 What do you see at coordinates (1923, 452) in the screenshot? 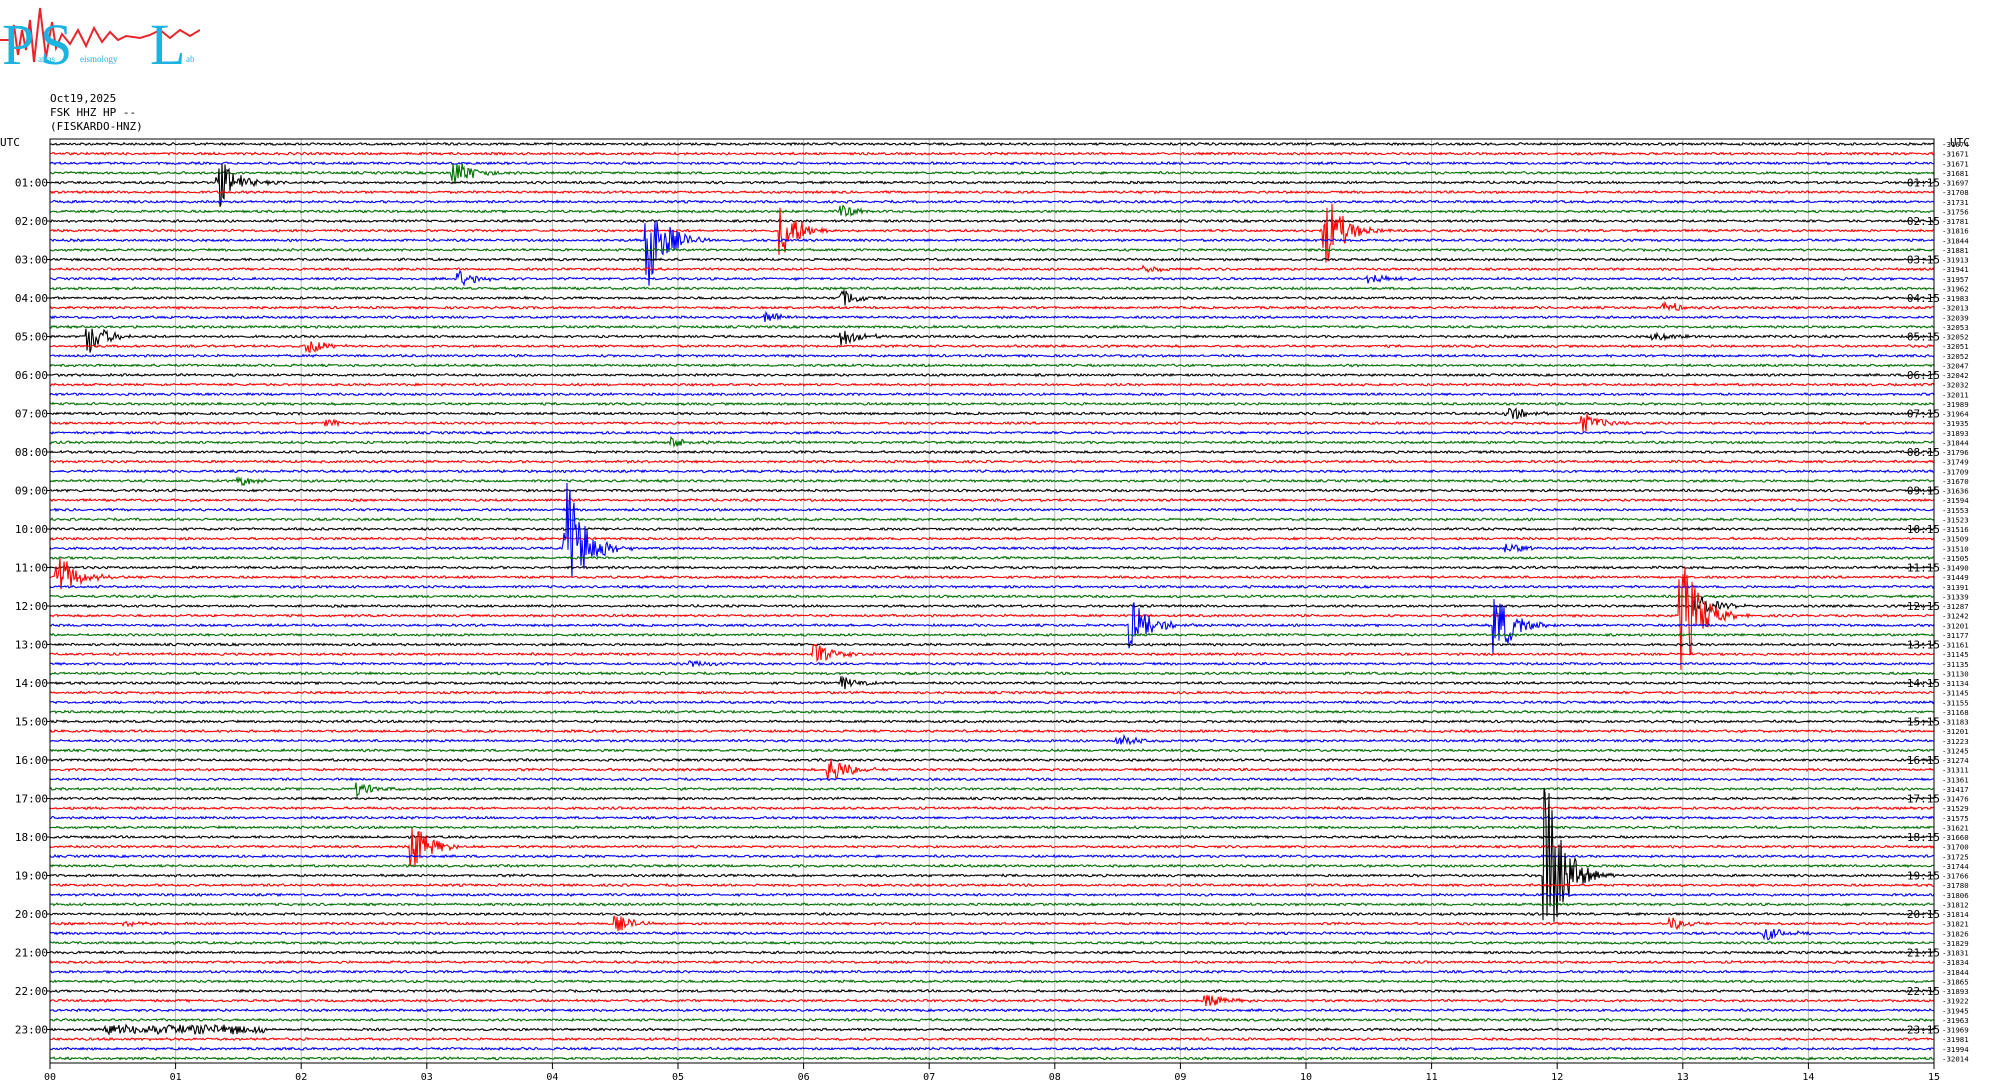
I see `right-hour-label: 08:15` at bounding box center [1923, 452].